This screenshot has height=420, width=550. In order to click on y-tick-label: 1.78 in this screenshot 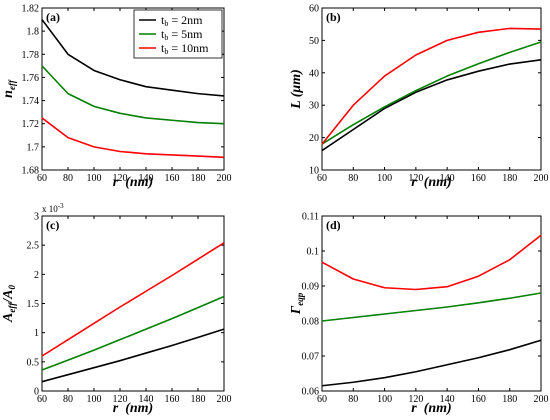, I will do `click(31, 55)`.